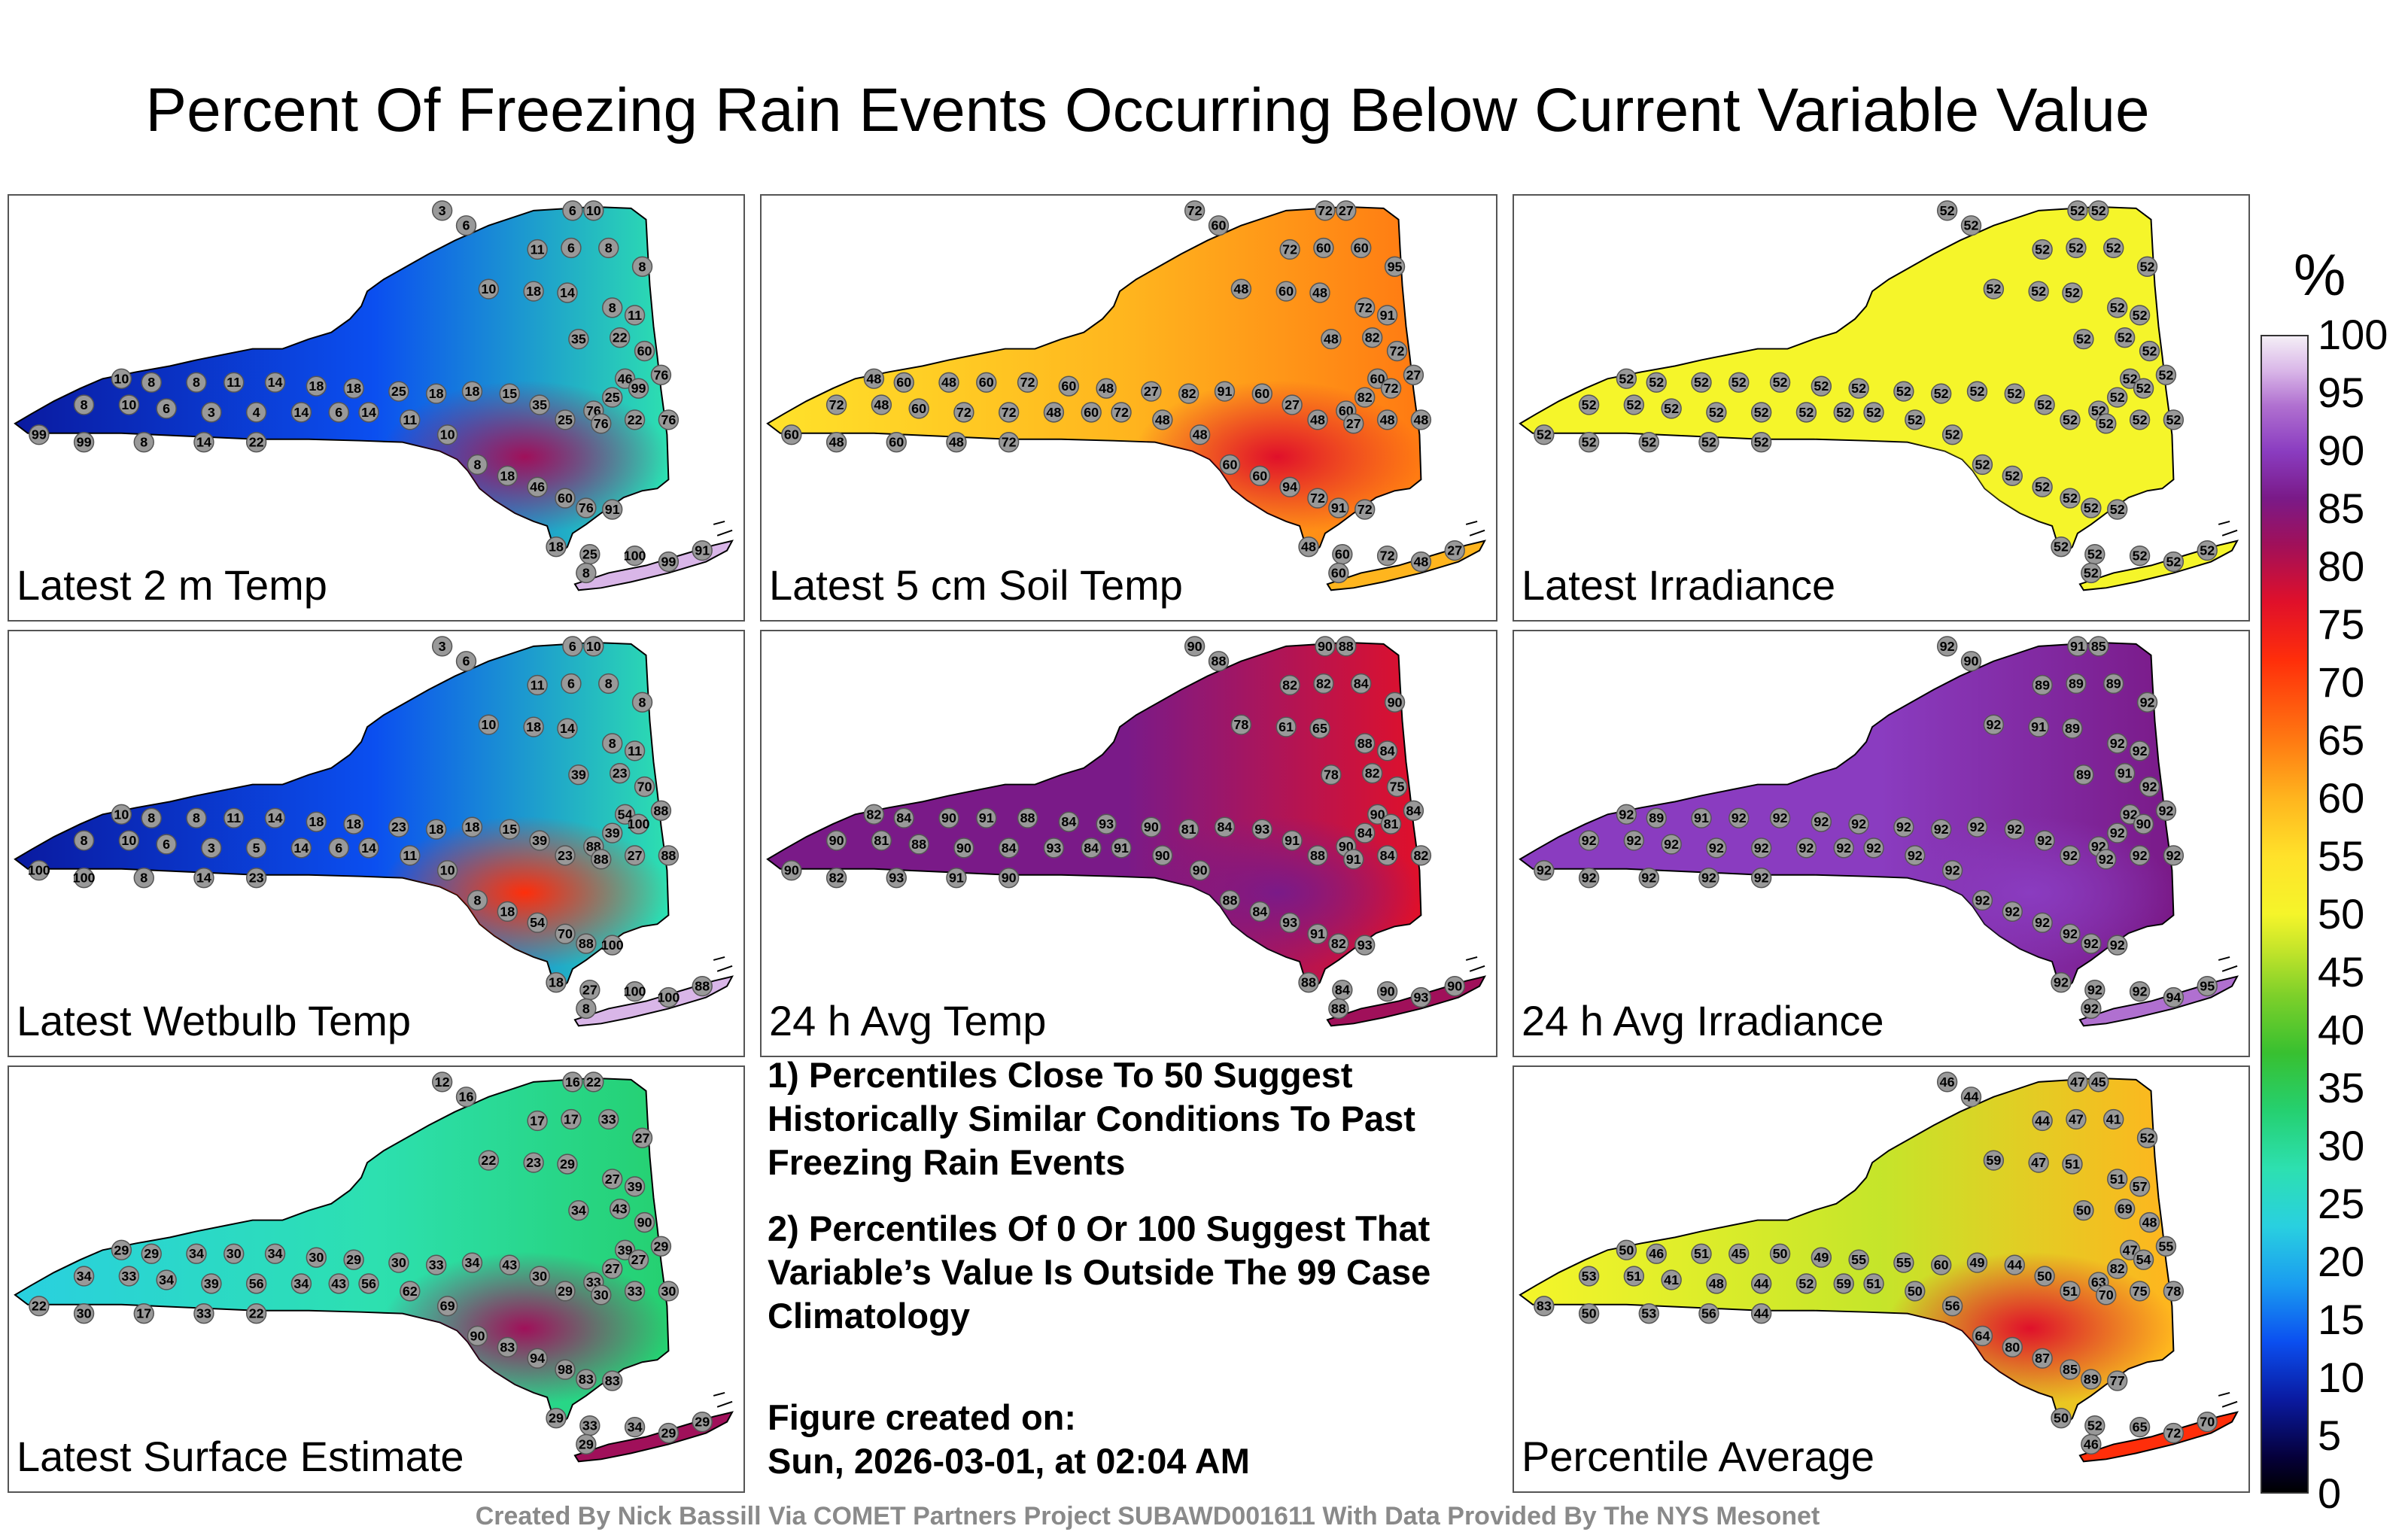 Image resolution: width=2408 pixels, height=1535 pixels. I want to click on station-value: 50, so click(1589, 1313).